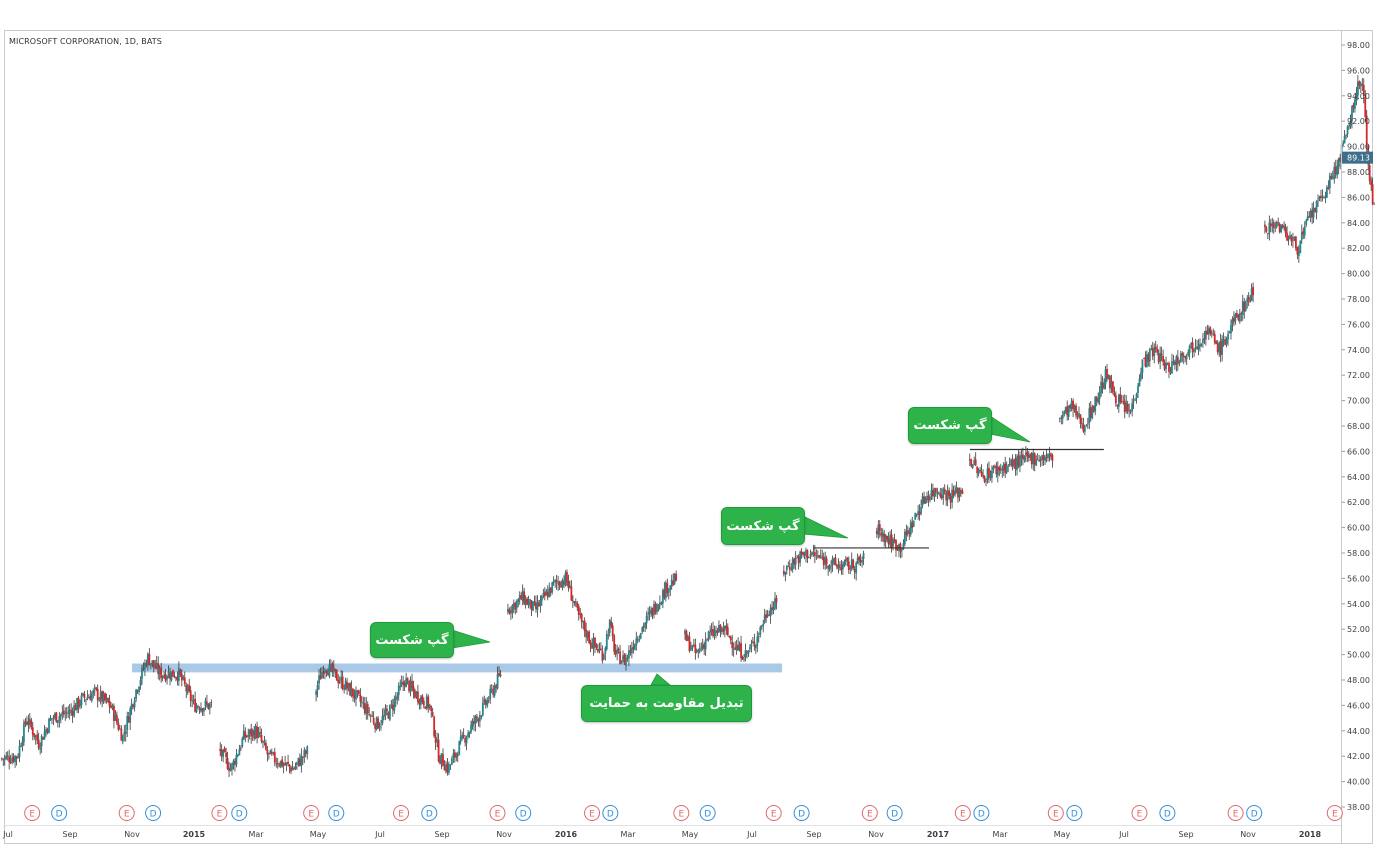 The height and width of the screenshot is (868, 1377). I want to click on price-tick-label: 64.00, so click(1358, 477).